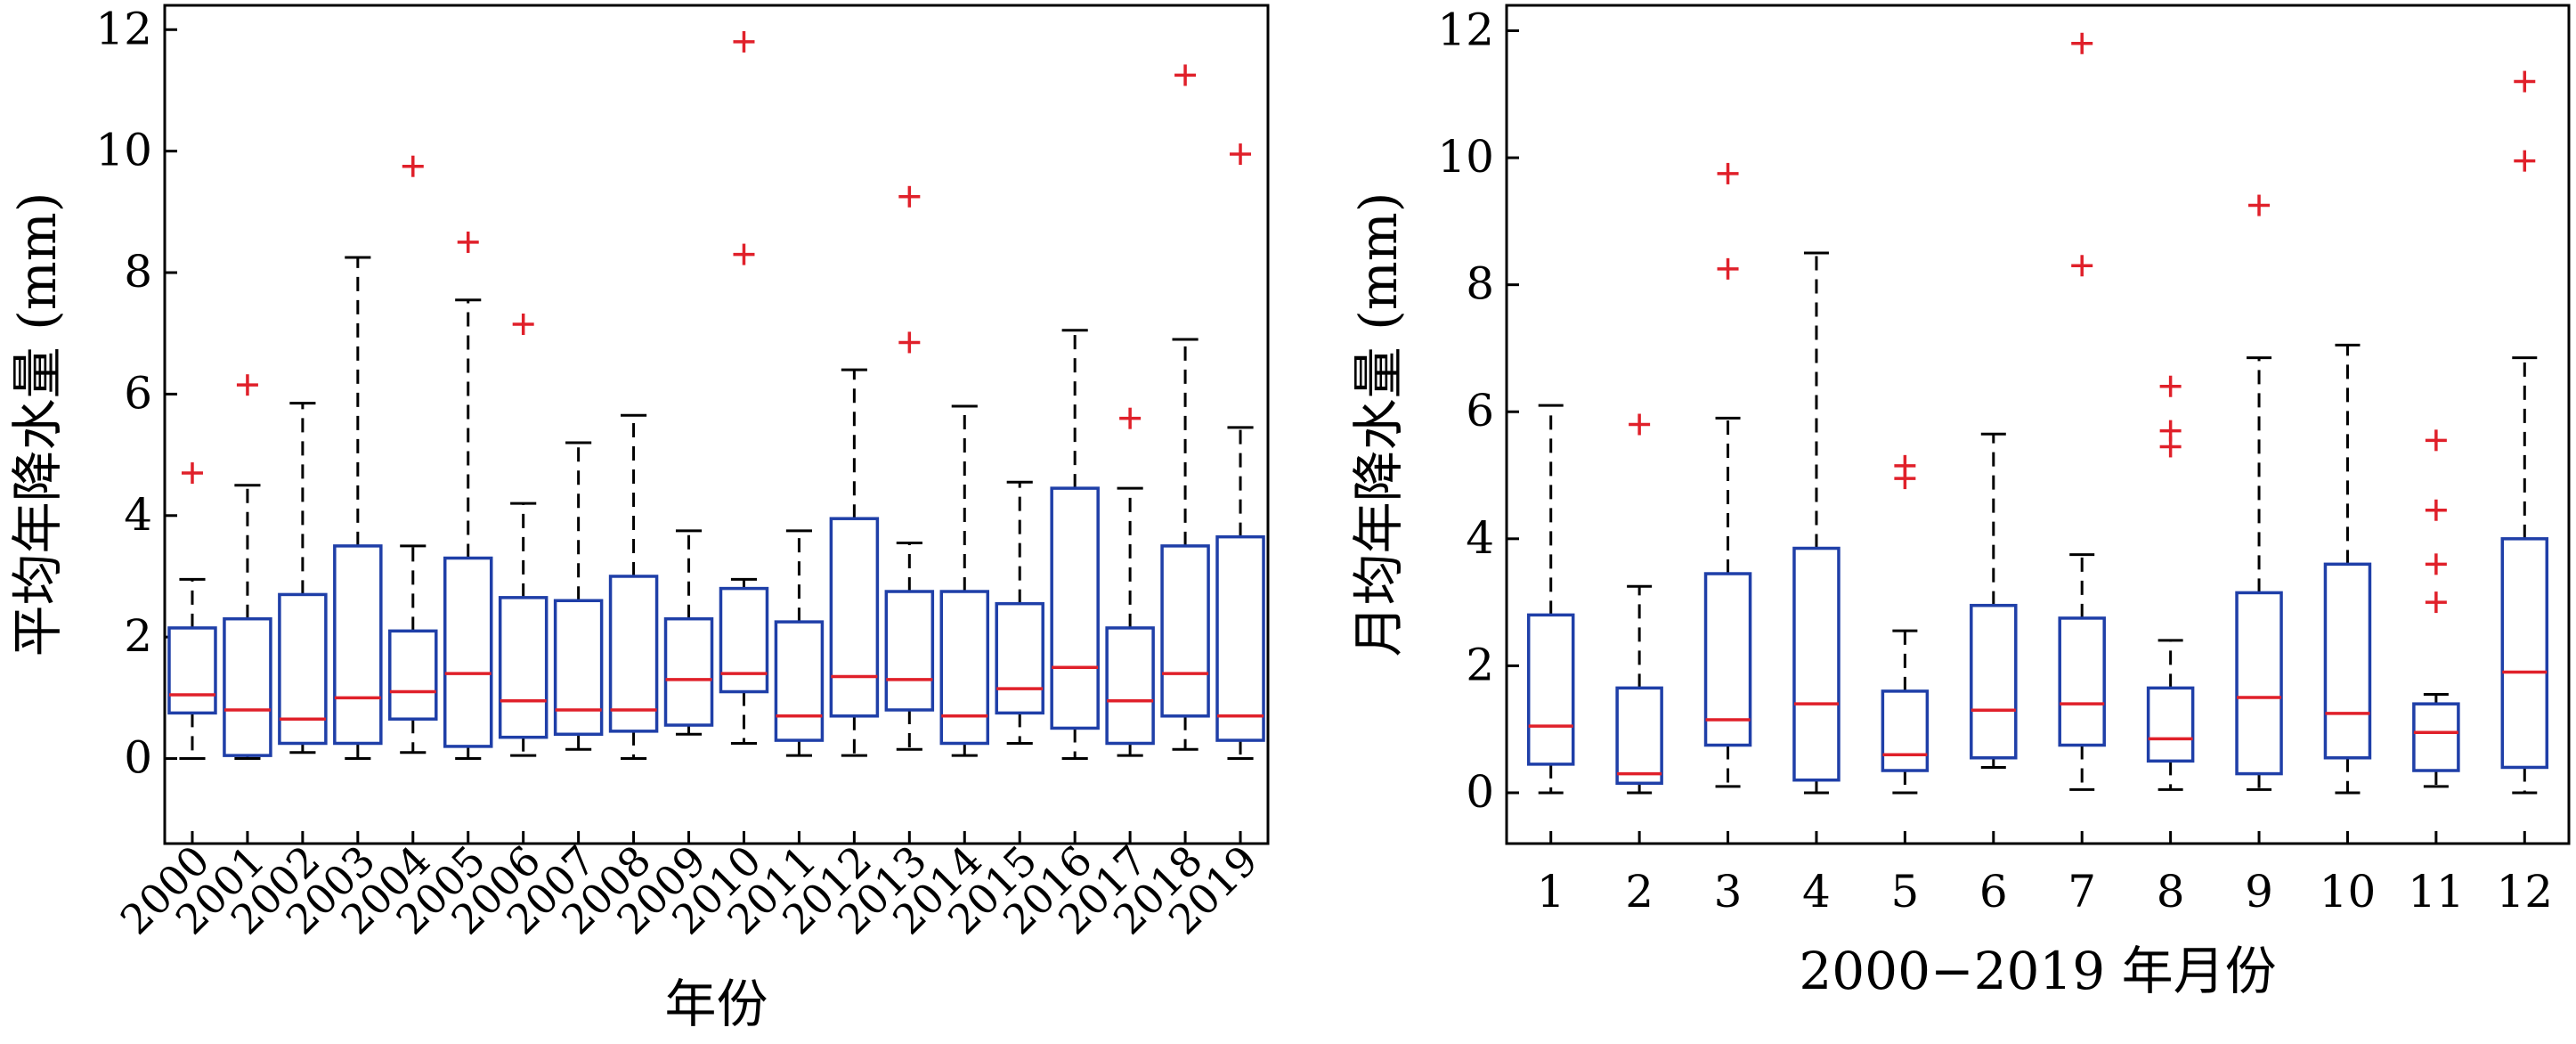  Describe the element at coordinates (303, 578) in the screenshot. I see `box-2002` at that location.